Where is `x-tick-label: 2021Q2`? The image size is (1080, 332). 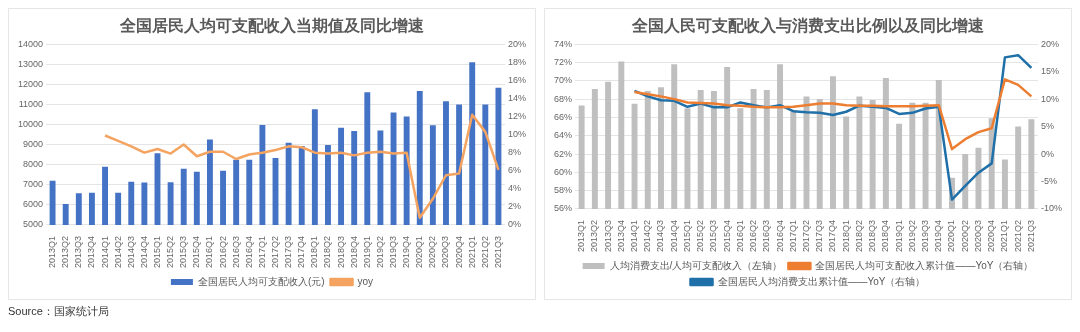
x-tick-label: 2021Q2 is located at coordinates (484, 251).